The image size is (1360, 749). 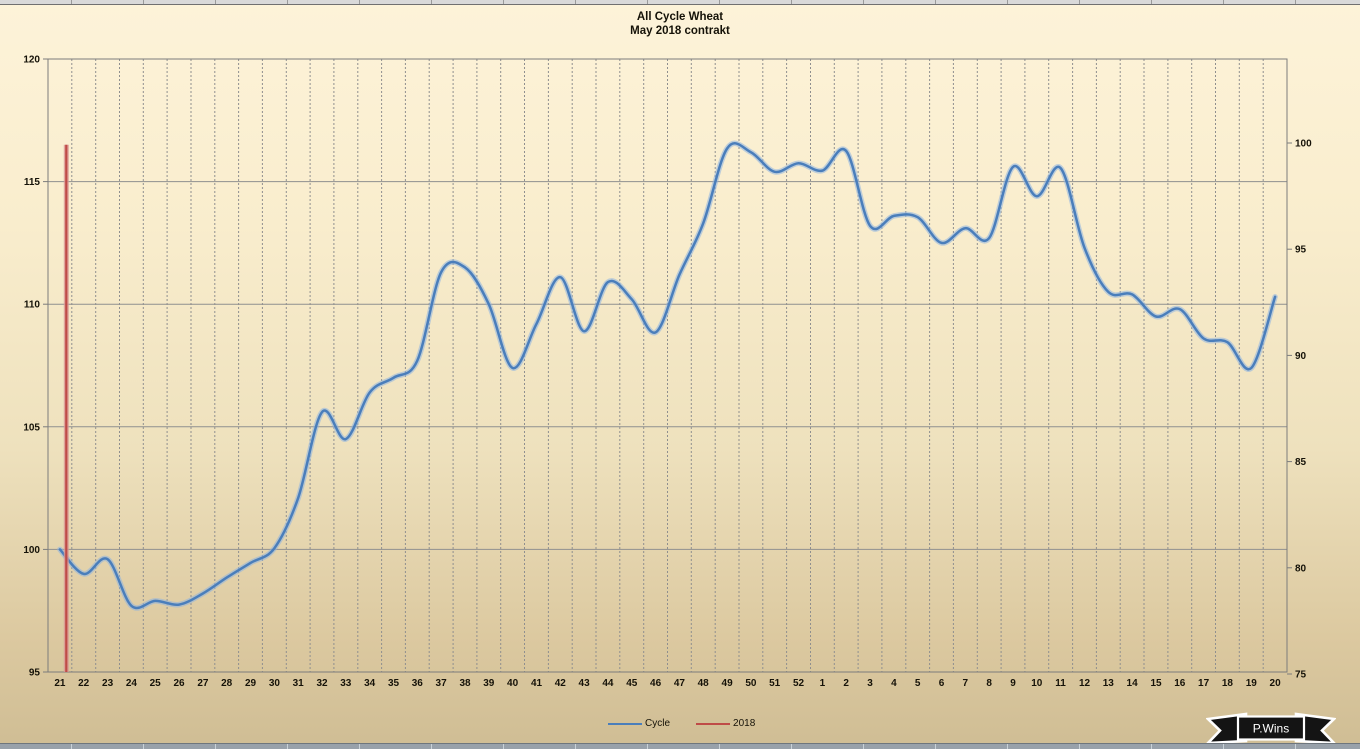 I want to click on svg-text: 20, so click(x=1276, y=683).